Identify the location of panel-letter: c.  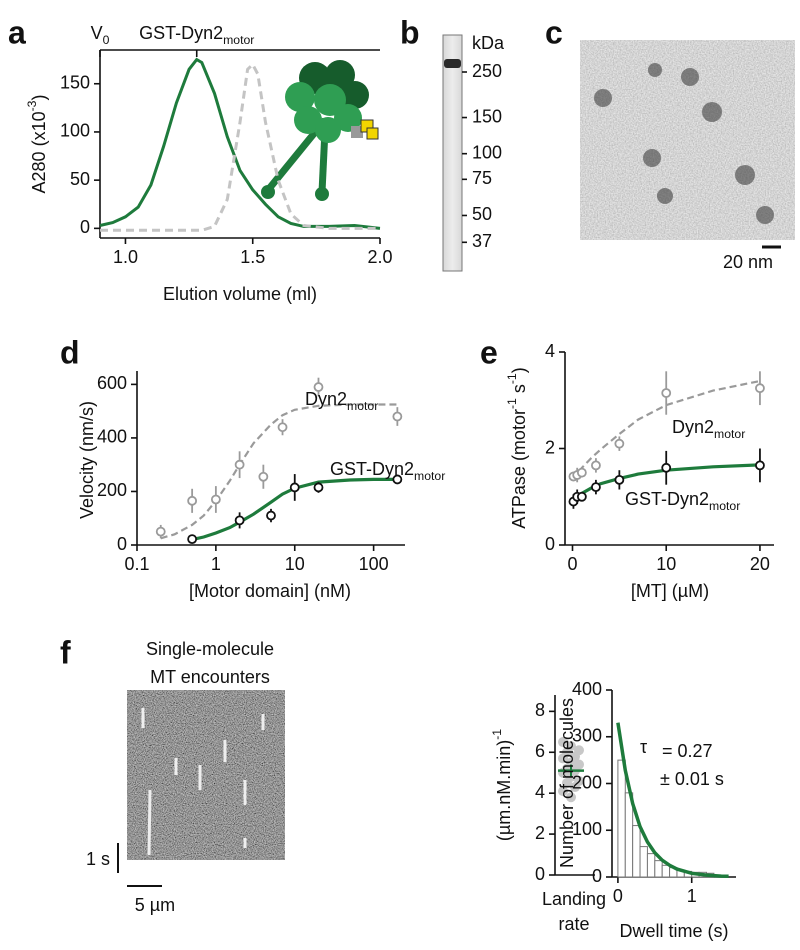
(554, 32).